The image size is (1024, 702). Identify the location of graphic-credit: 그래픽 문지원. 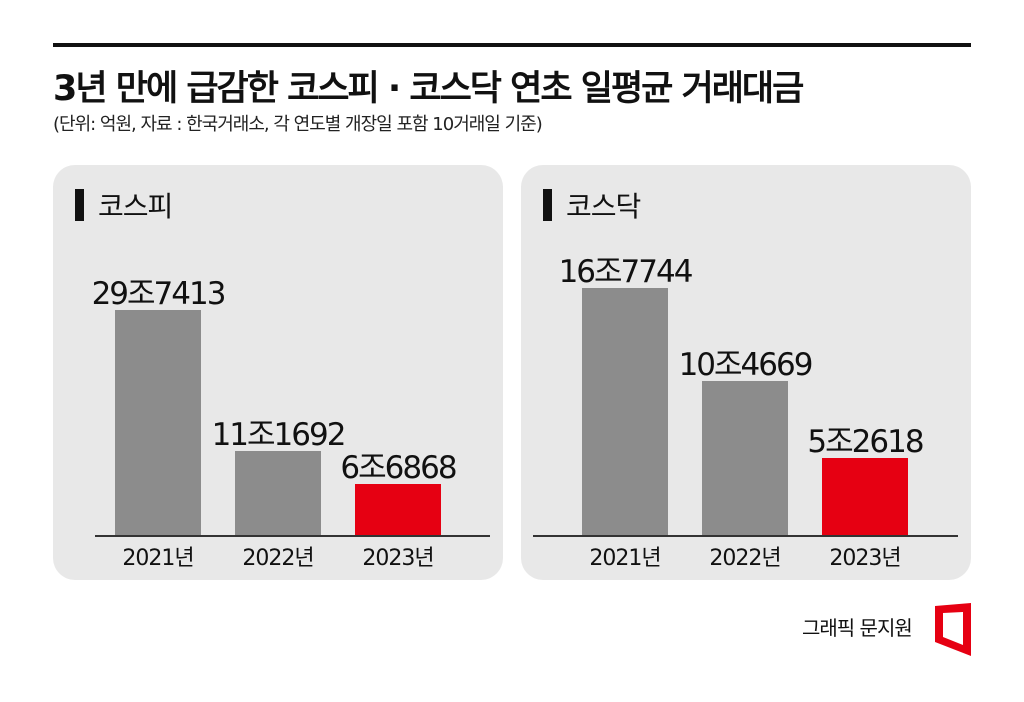
(857, 628).